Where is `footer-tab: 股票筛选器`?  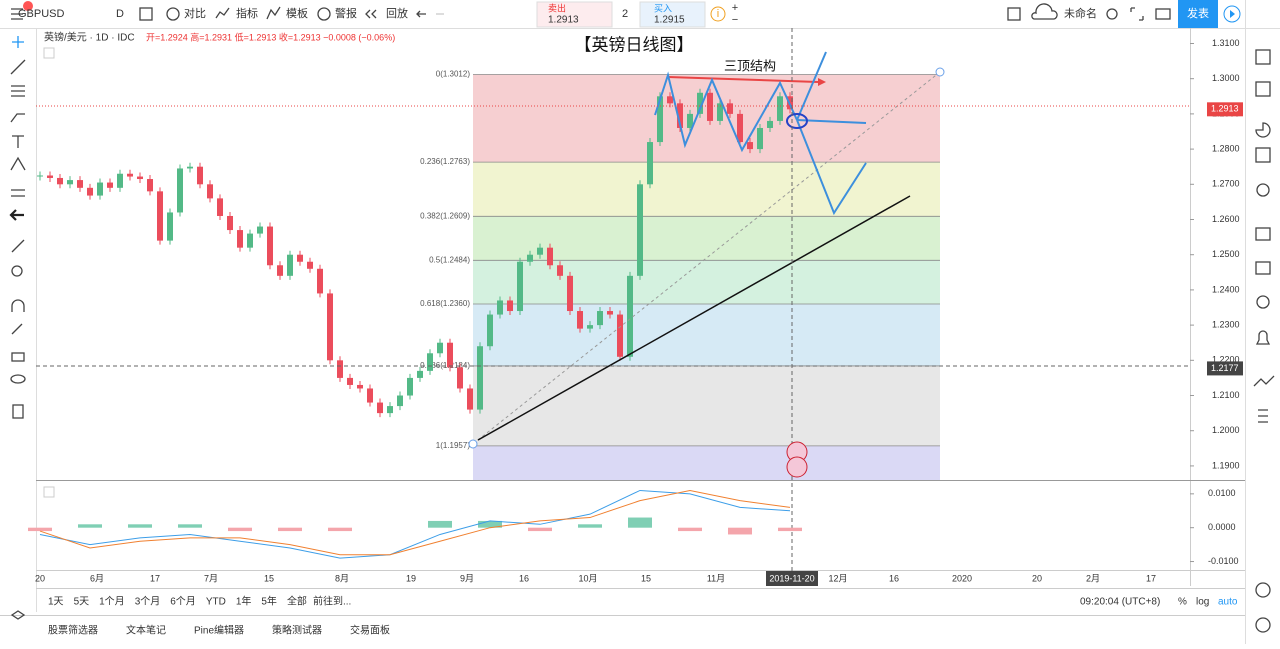
footer-tab: 股票筛选器 is located at coordinates (73, 630).